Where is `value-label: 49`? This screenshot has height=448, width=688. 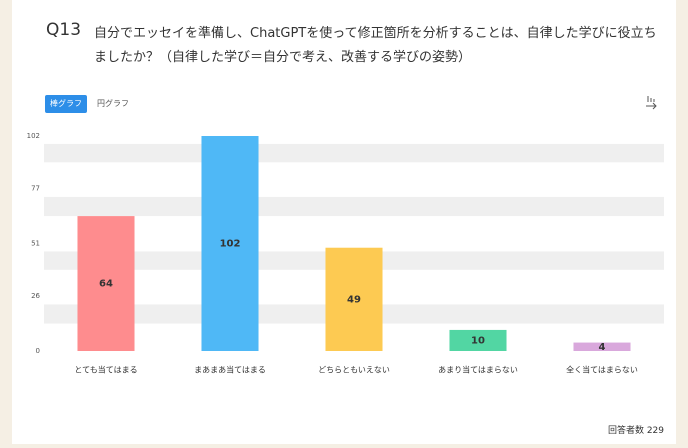
value-label: 49 is located at coordinates (354, 299).